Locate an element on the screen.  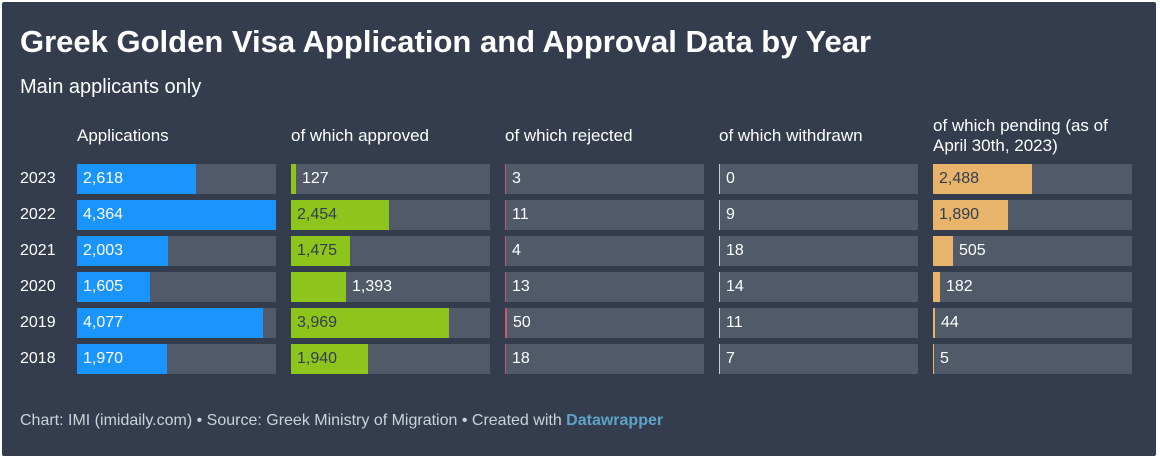
value-label-of-which-withdrawn-2018: 7 is located at coordinates (730, 358).